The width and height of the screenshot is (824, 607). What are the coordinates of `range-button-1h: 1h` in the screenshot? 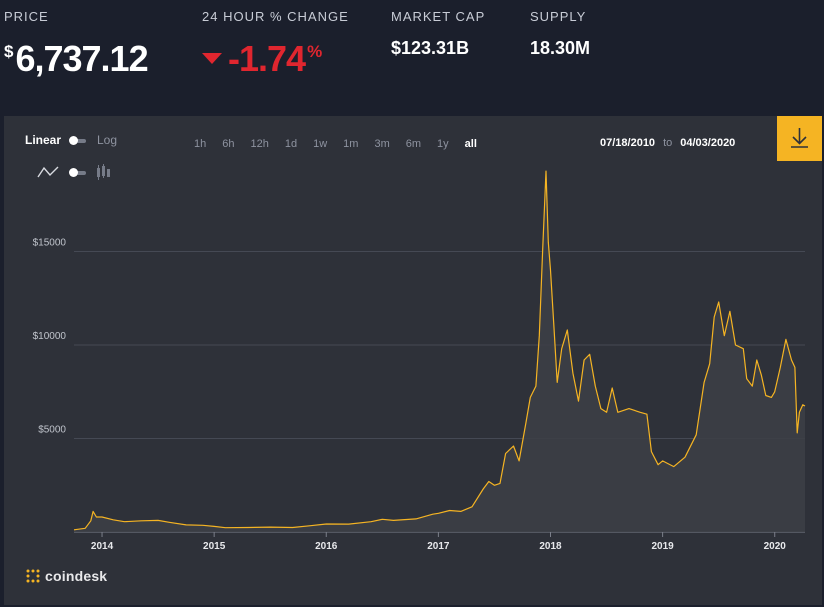 It's located at (200, 144).